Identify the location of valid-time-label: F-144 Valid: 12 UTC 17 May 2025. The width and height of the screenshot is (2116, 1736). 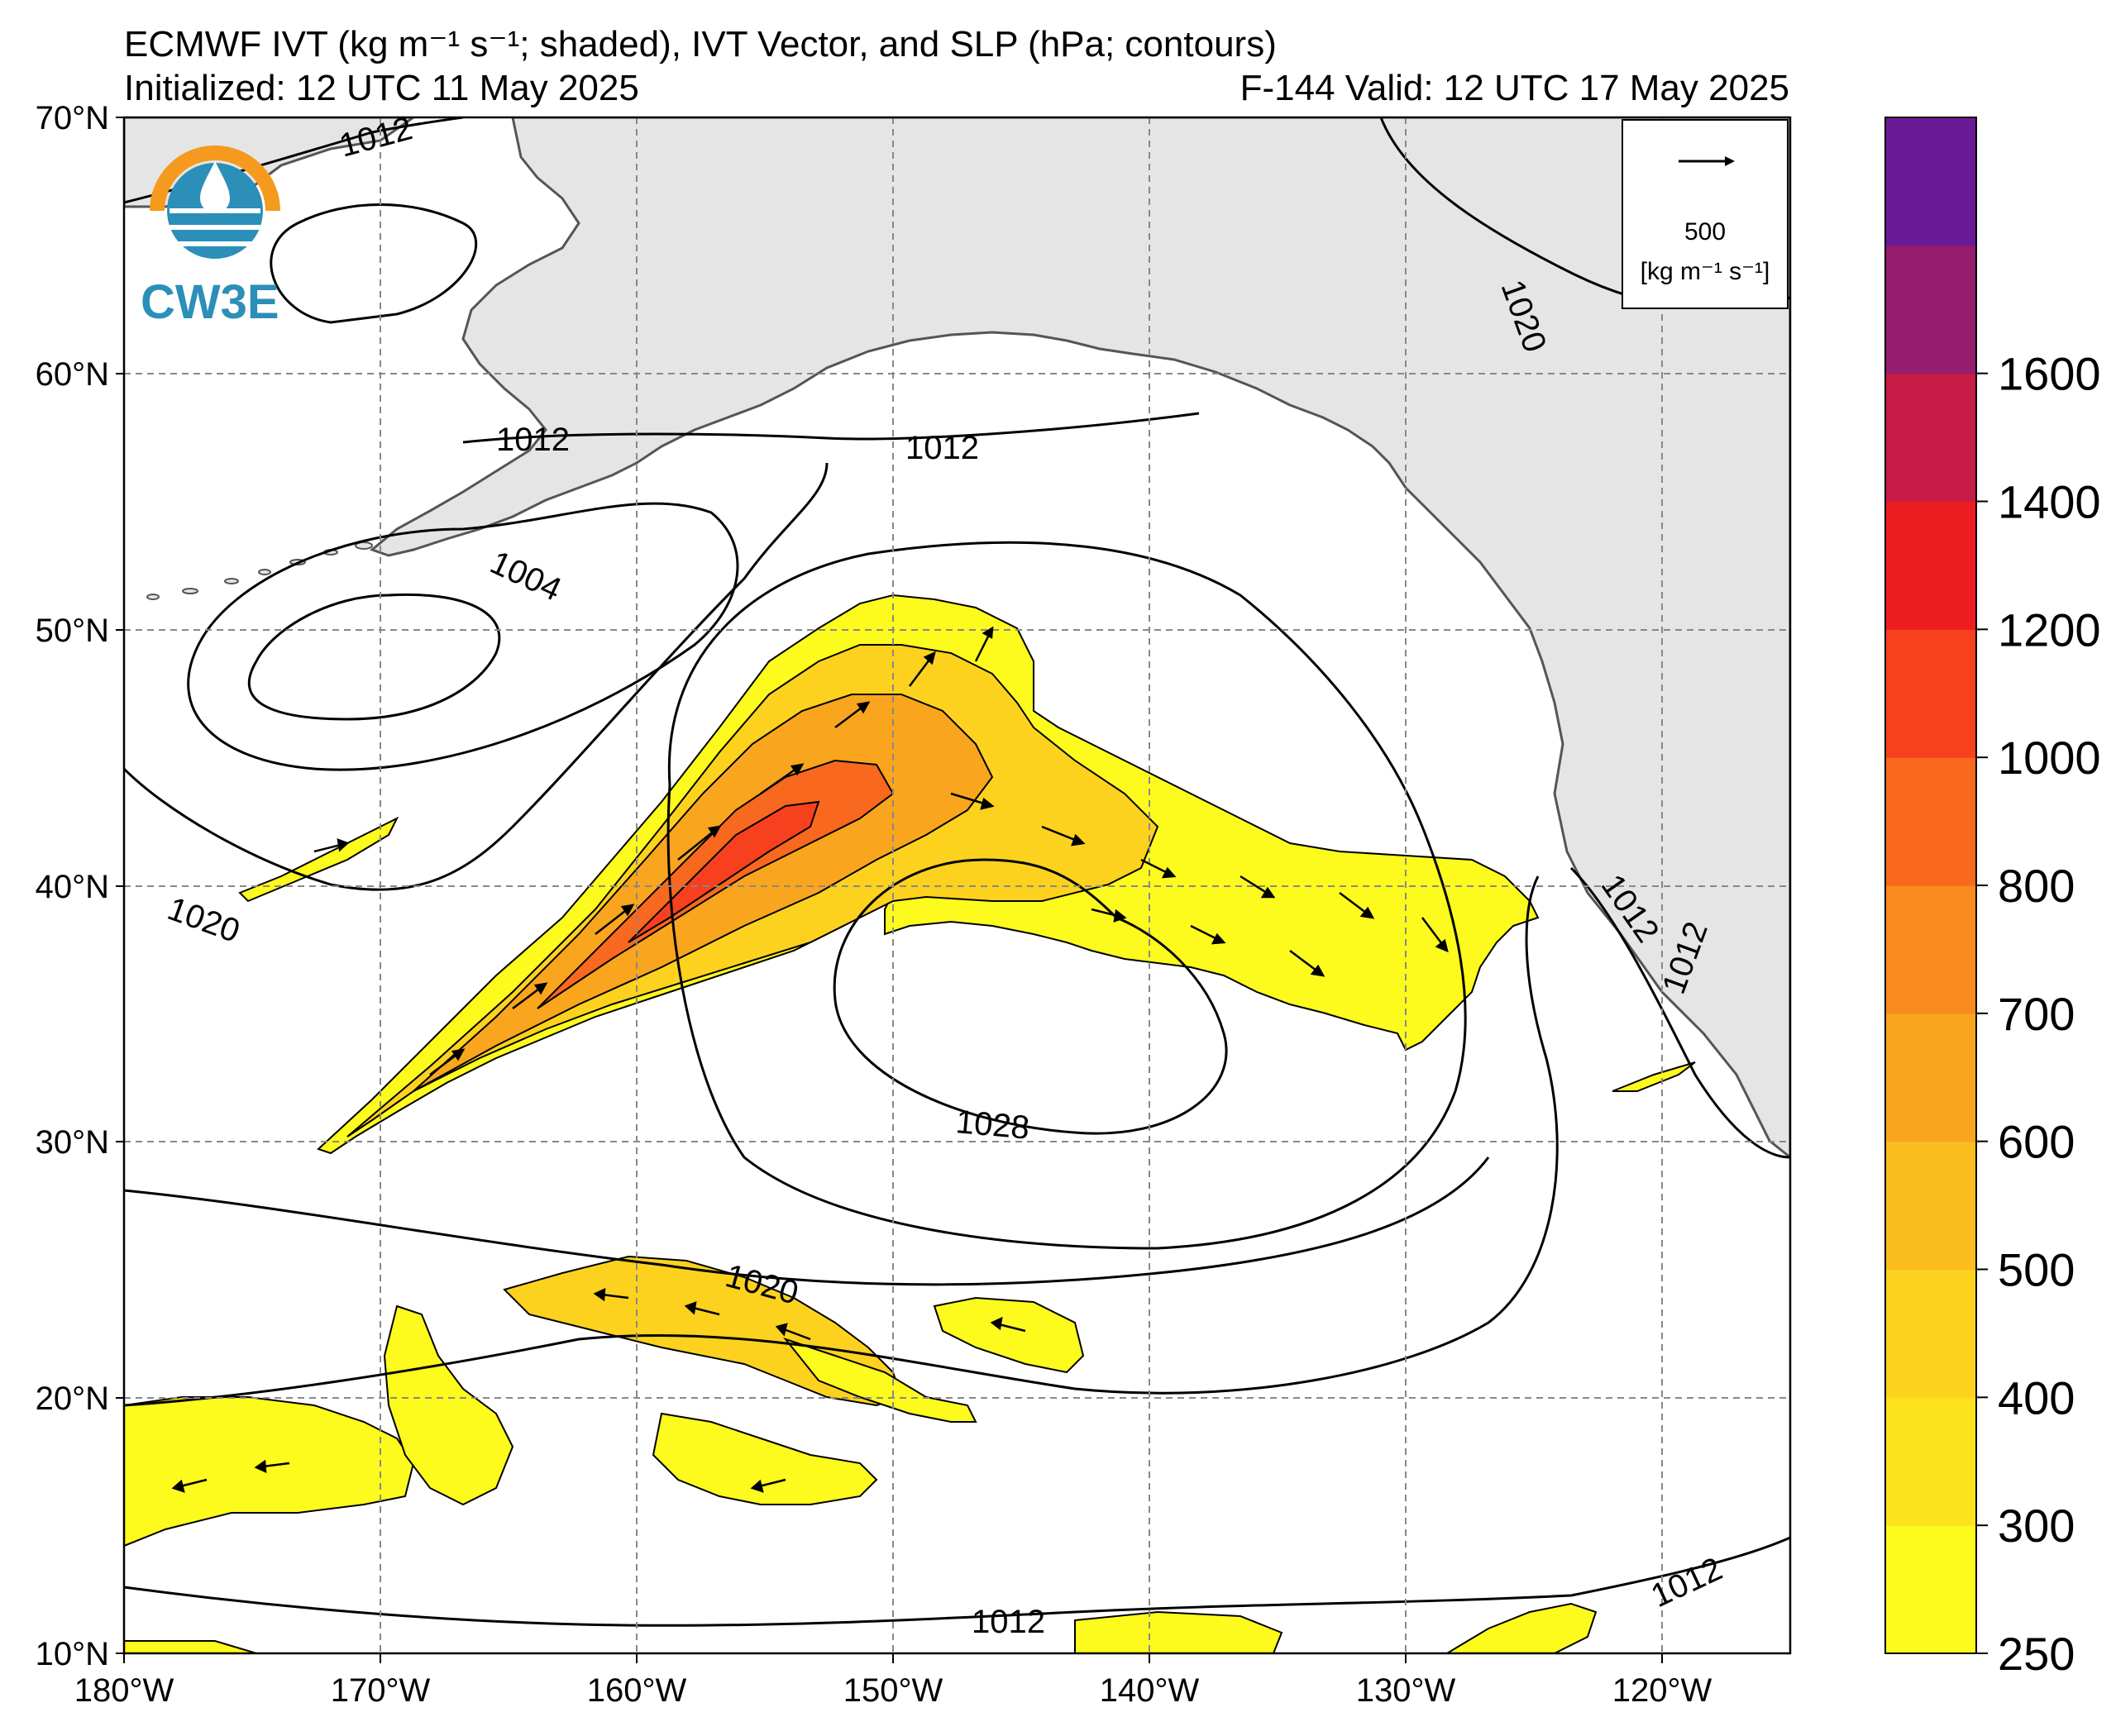
(1514, 88).